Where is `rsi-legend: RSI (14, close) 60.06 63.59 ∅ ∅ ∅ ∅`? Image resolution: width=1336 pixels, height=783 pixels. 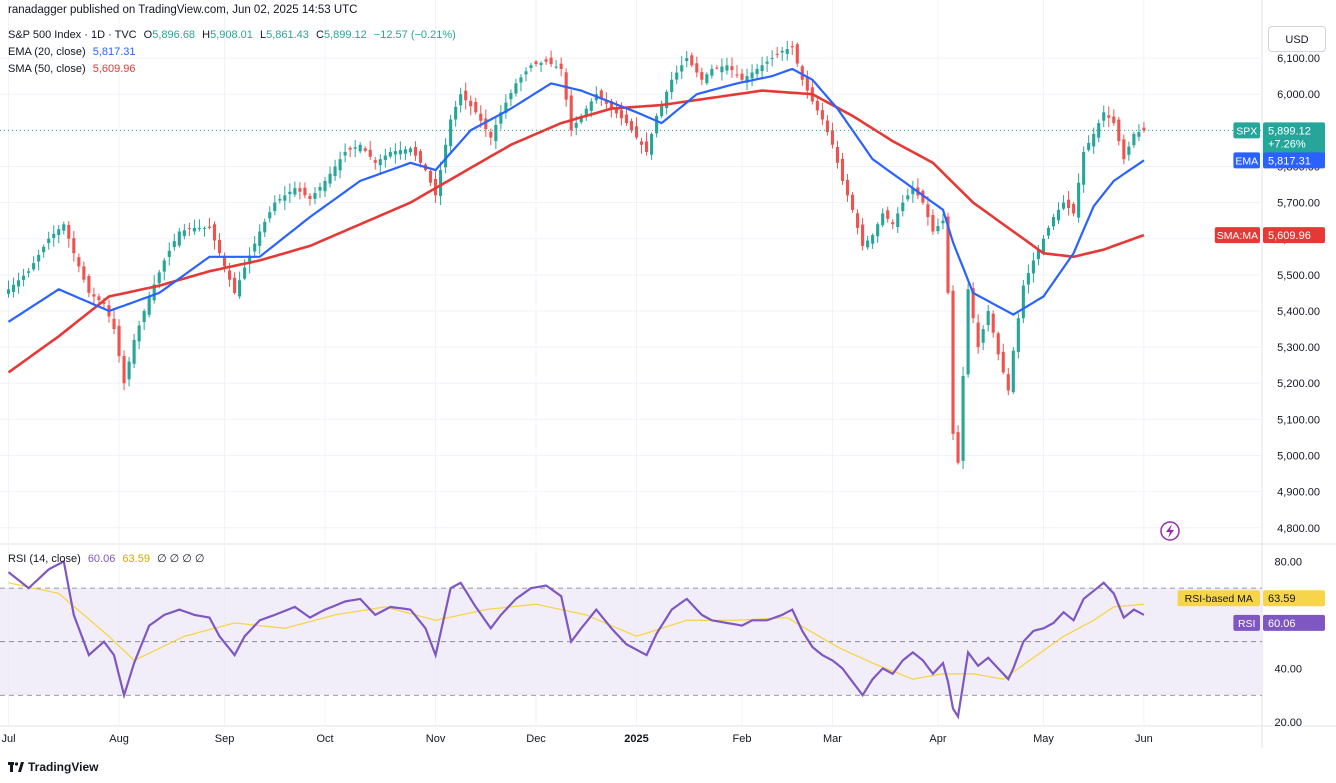 rsi-legend: RSI (14, close) 60.06 63.59 ∅ ∅ ∅ ∅ is located at coordinates (108, 558).